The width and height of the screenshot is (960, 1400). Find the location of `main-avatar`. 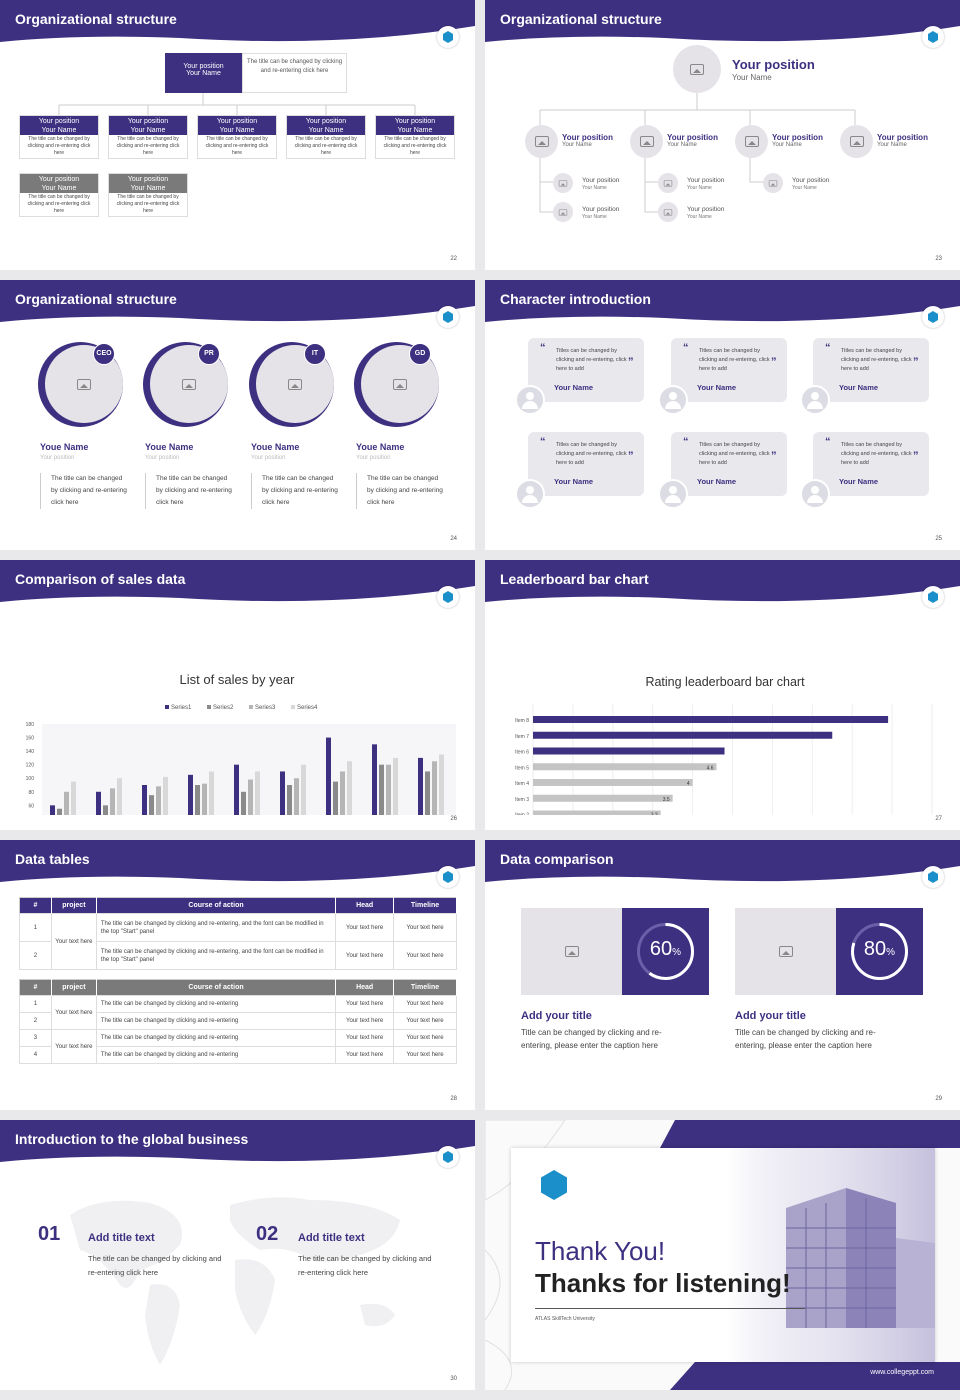

main-avatar is located at coordinates (697, 69).